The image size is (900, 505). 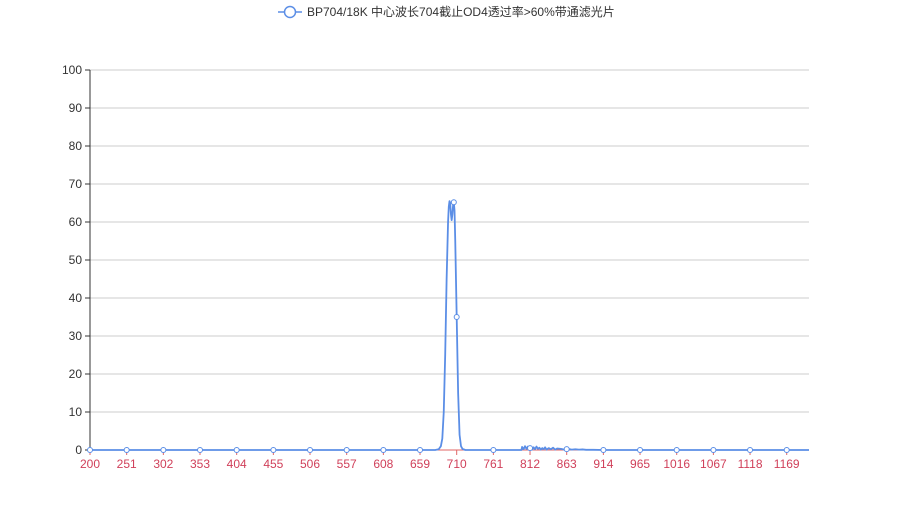 I want to click on x-tick-label: 1067, so click(x=713, y=464).